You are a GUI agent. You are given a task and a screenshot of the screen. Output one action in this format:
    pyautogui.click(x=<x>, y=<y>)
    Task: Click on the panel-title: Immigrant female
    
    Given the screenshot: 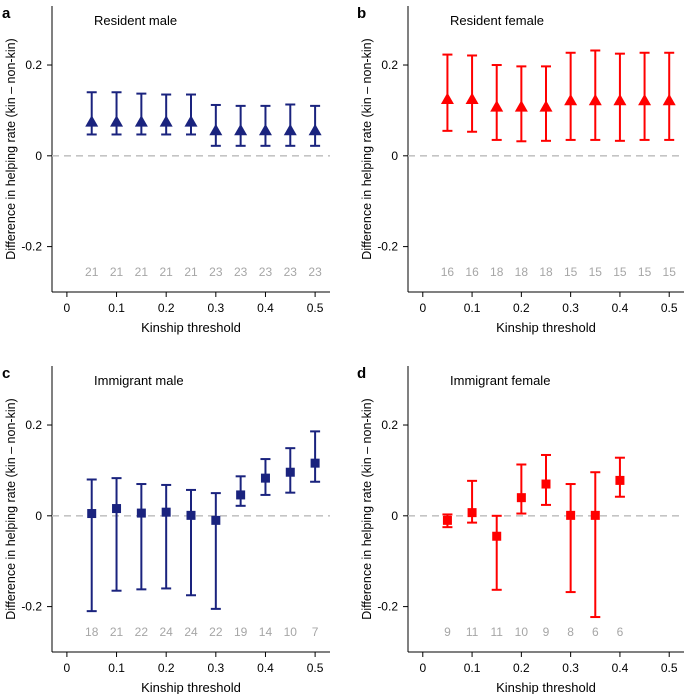 What is the action you would take?
    pyautogui.click(x=500, y=380)
    